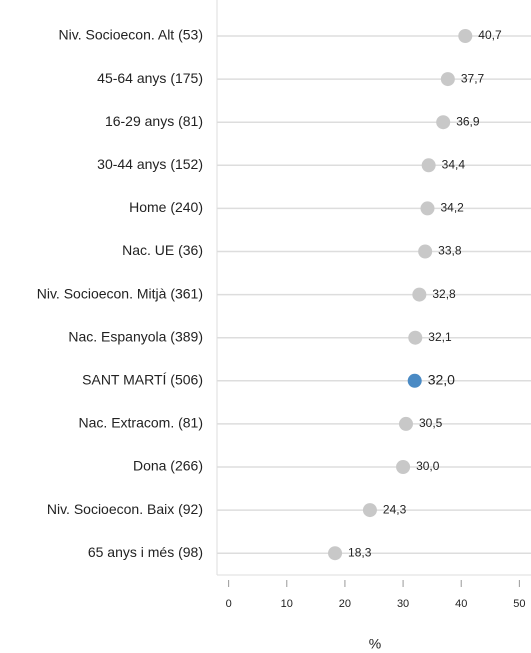  Describe the element at coordinates (141, 423) in the screenshot. I see `y-tick-label: Nac. Extracom. (81)` at that location.